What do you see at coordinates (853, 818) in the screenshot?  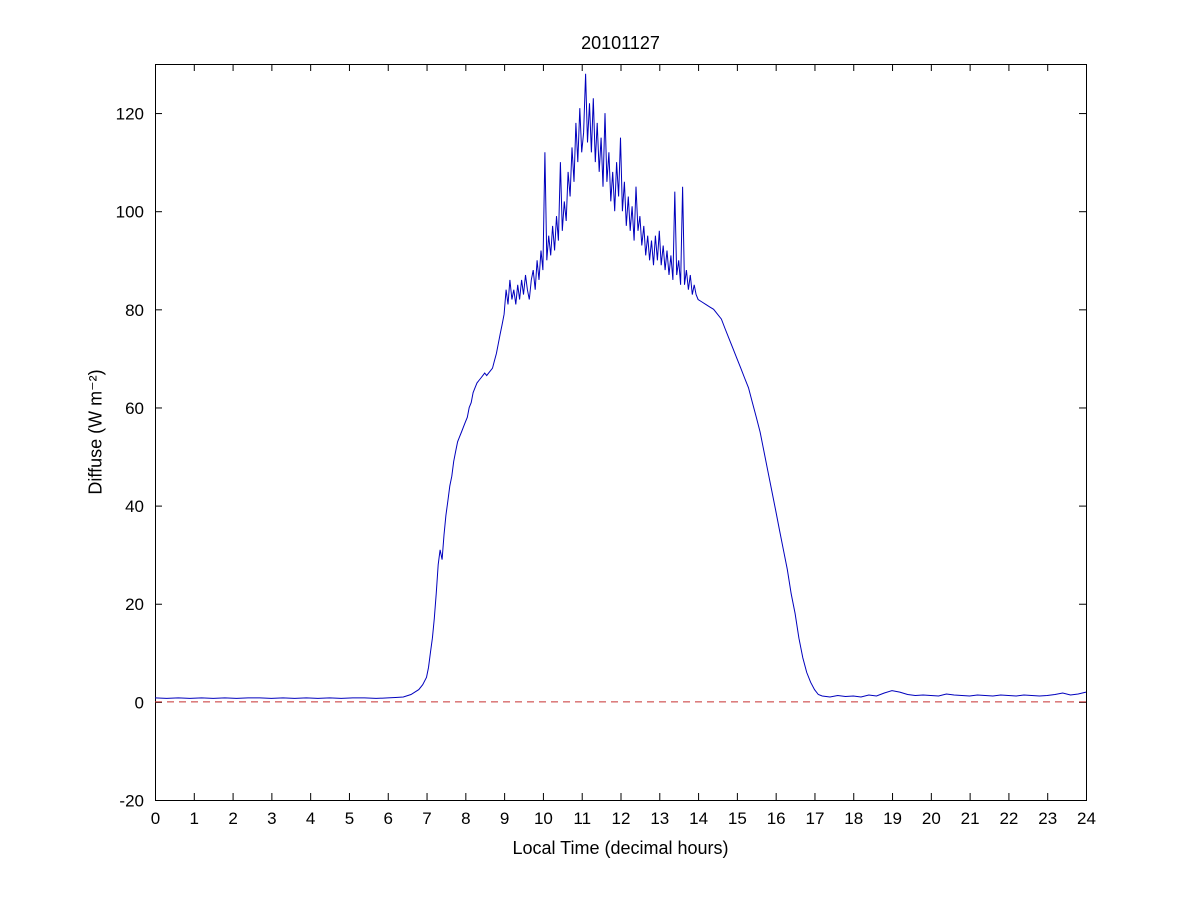 I see `x-tick-label: 18` at bounding box center [853, 818].